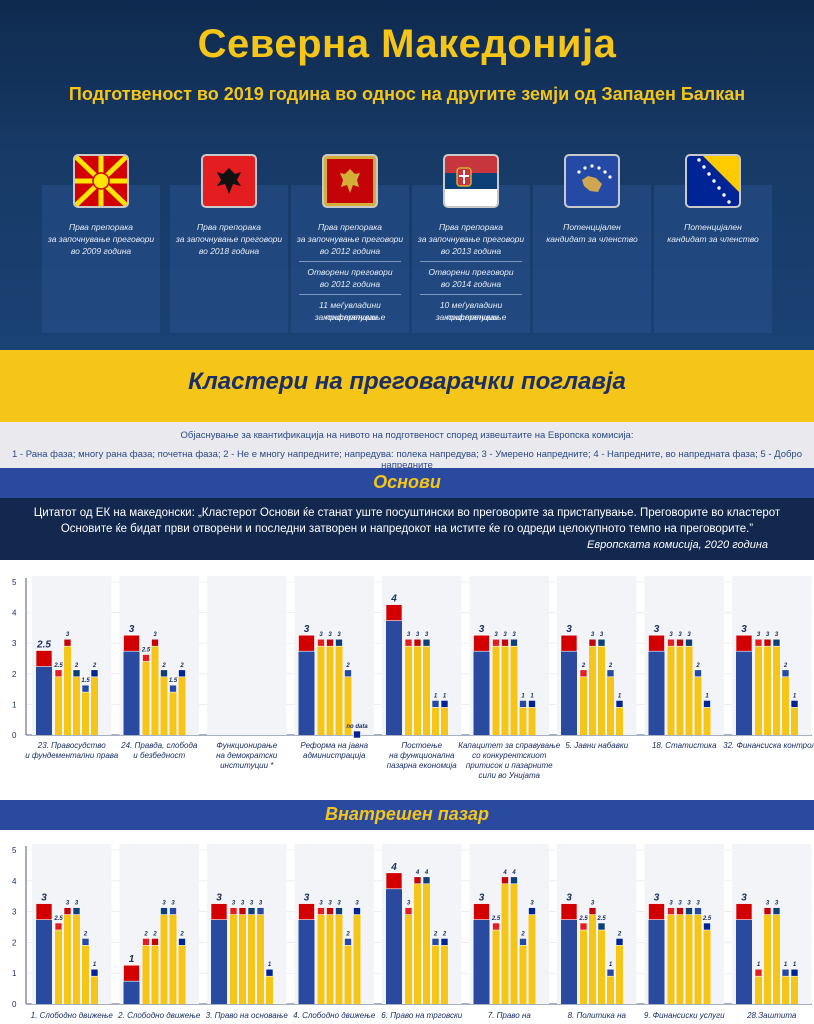 This screenshot has height=1024, width=814. Describe the element at coordinates (85, 681) in the screenshot. I see `data-label: 1.5` at that location.